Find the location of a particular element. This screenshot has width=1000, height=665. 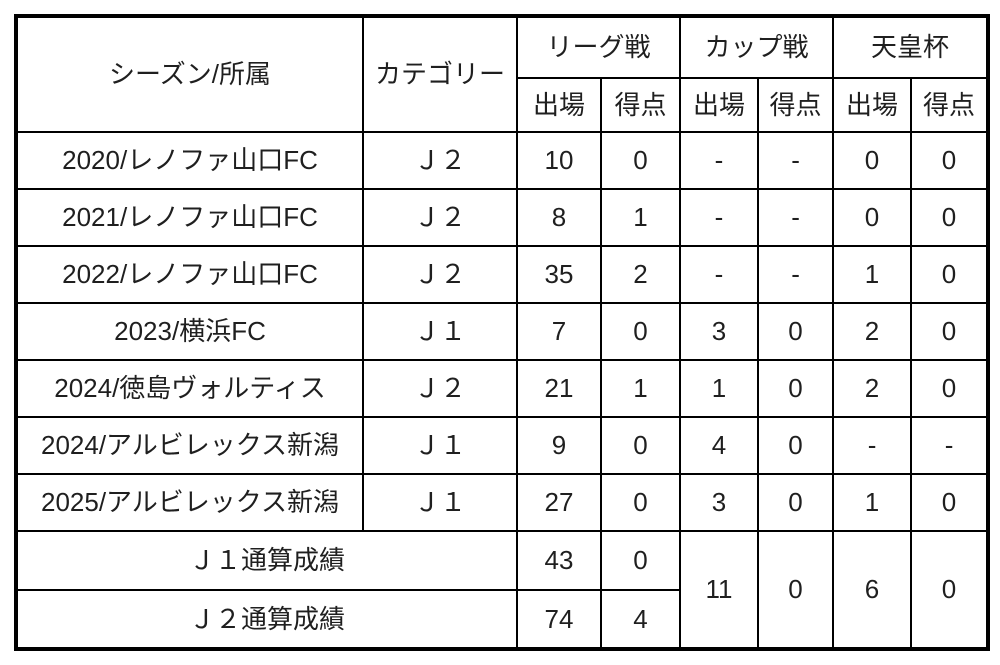

total-emperors-goals: 0 is located at coordinates (950, 590).